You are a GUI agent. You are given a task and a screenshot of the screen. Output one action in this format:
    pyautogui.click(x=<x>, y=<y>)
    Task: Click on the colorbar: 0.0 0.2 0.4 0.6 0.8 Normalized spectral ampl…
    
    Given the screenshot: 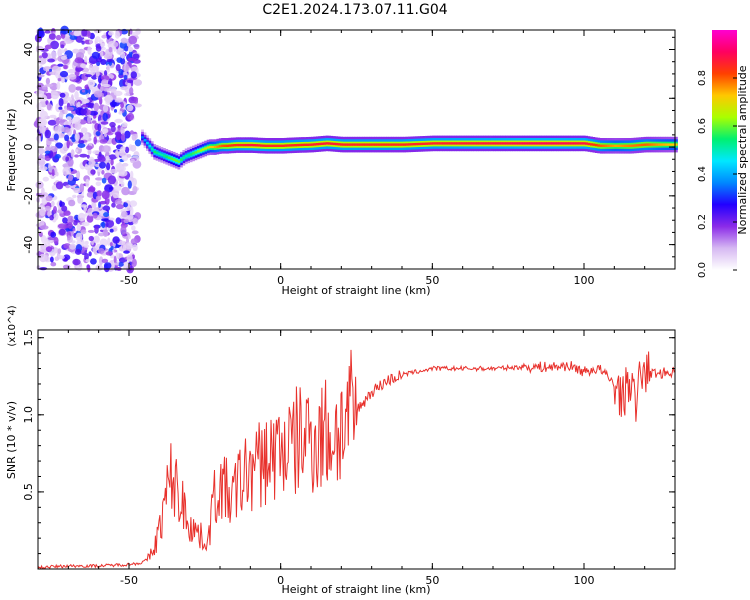 What is the action you would take?
    pyautogui.click(x=723, y=154)
    